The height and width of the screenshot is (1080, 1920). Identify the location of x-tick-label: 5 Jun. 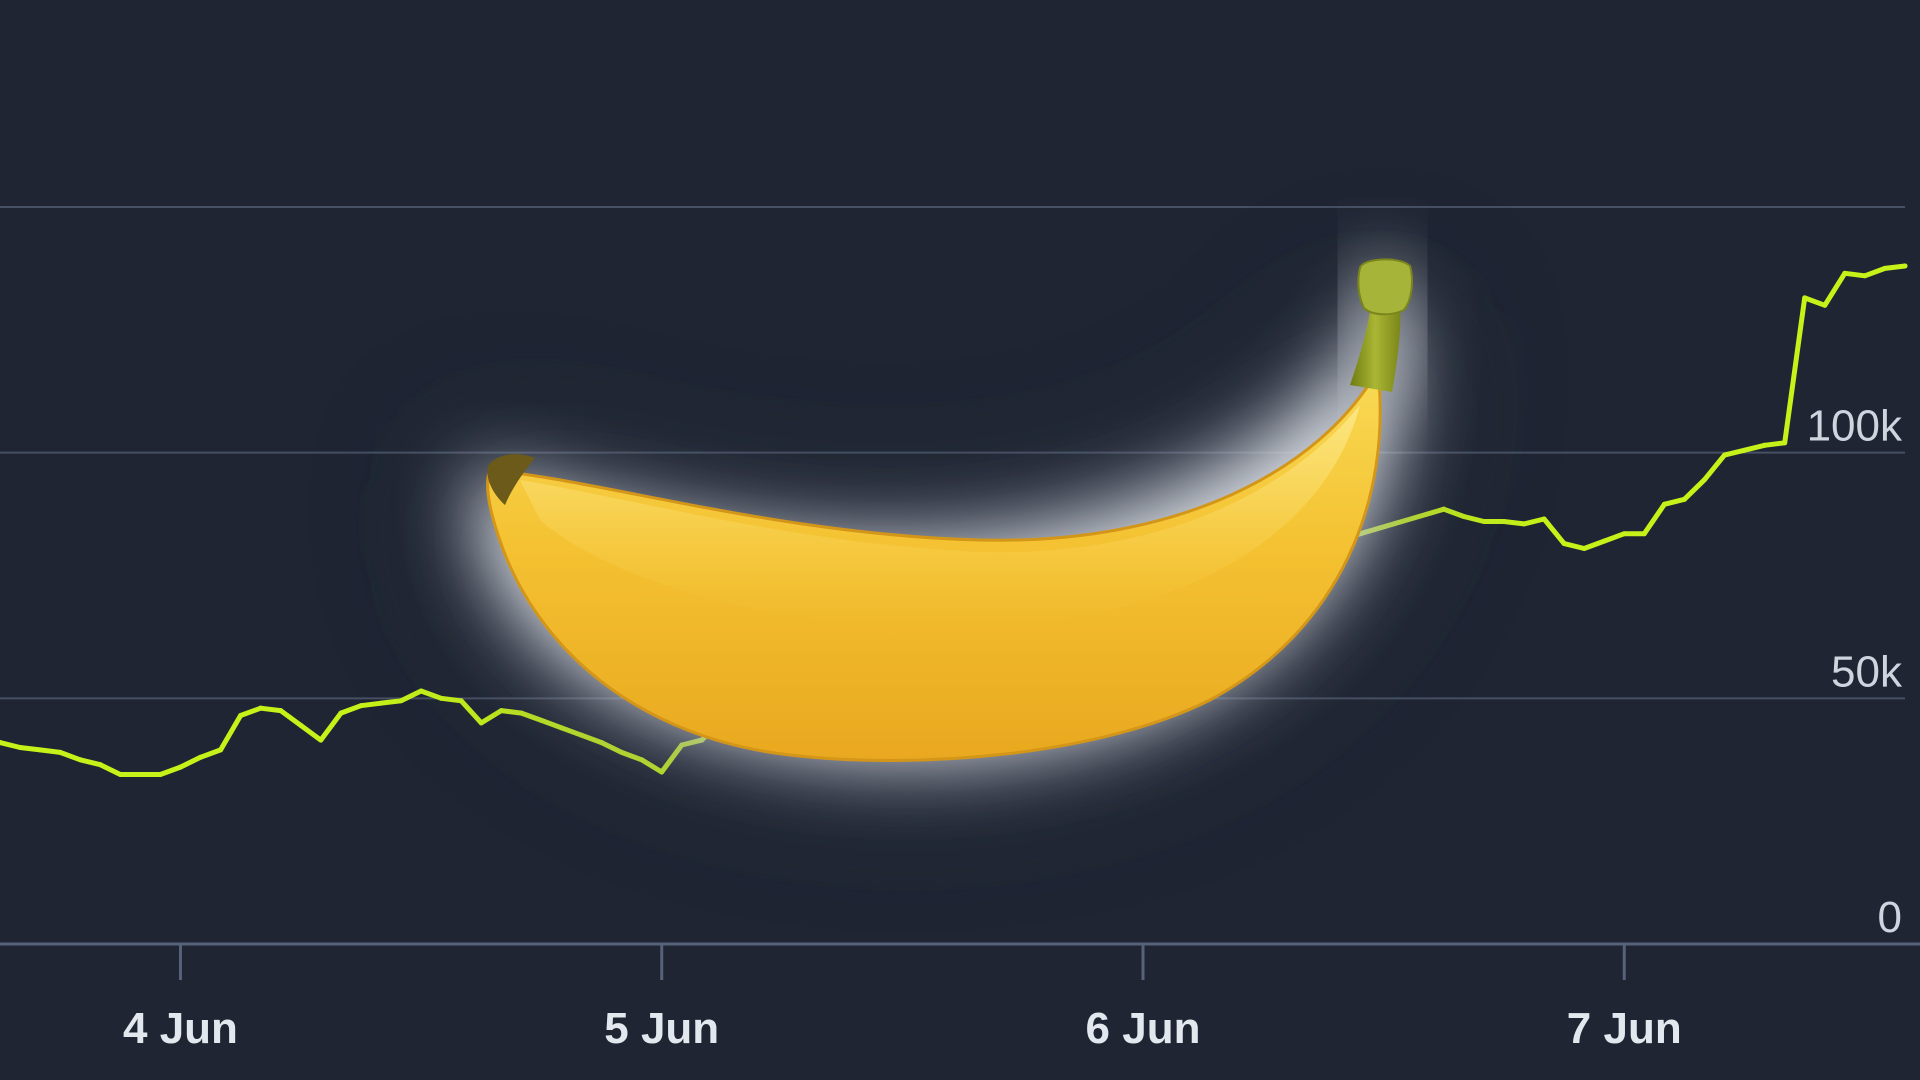
(661, 1028).